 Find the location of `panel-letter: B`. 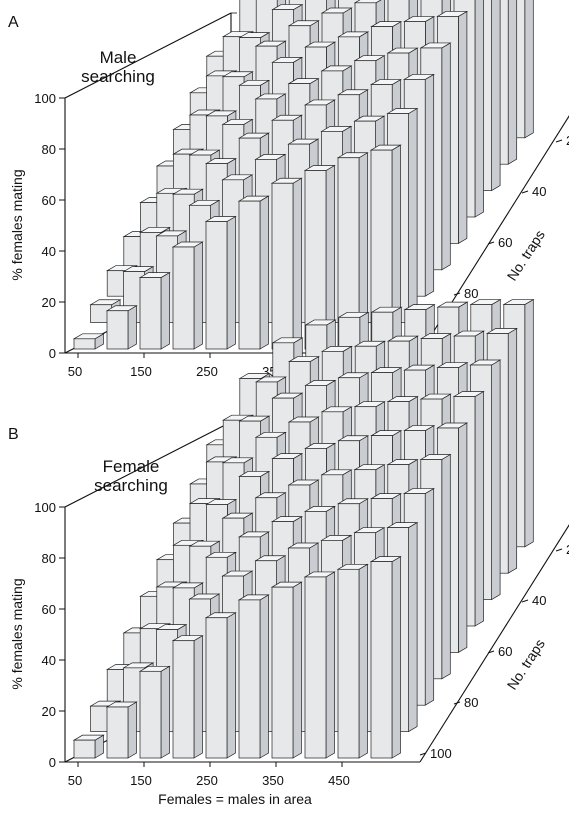

panel-letter: B is located at coordinates (13, 434).